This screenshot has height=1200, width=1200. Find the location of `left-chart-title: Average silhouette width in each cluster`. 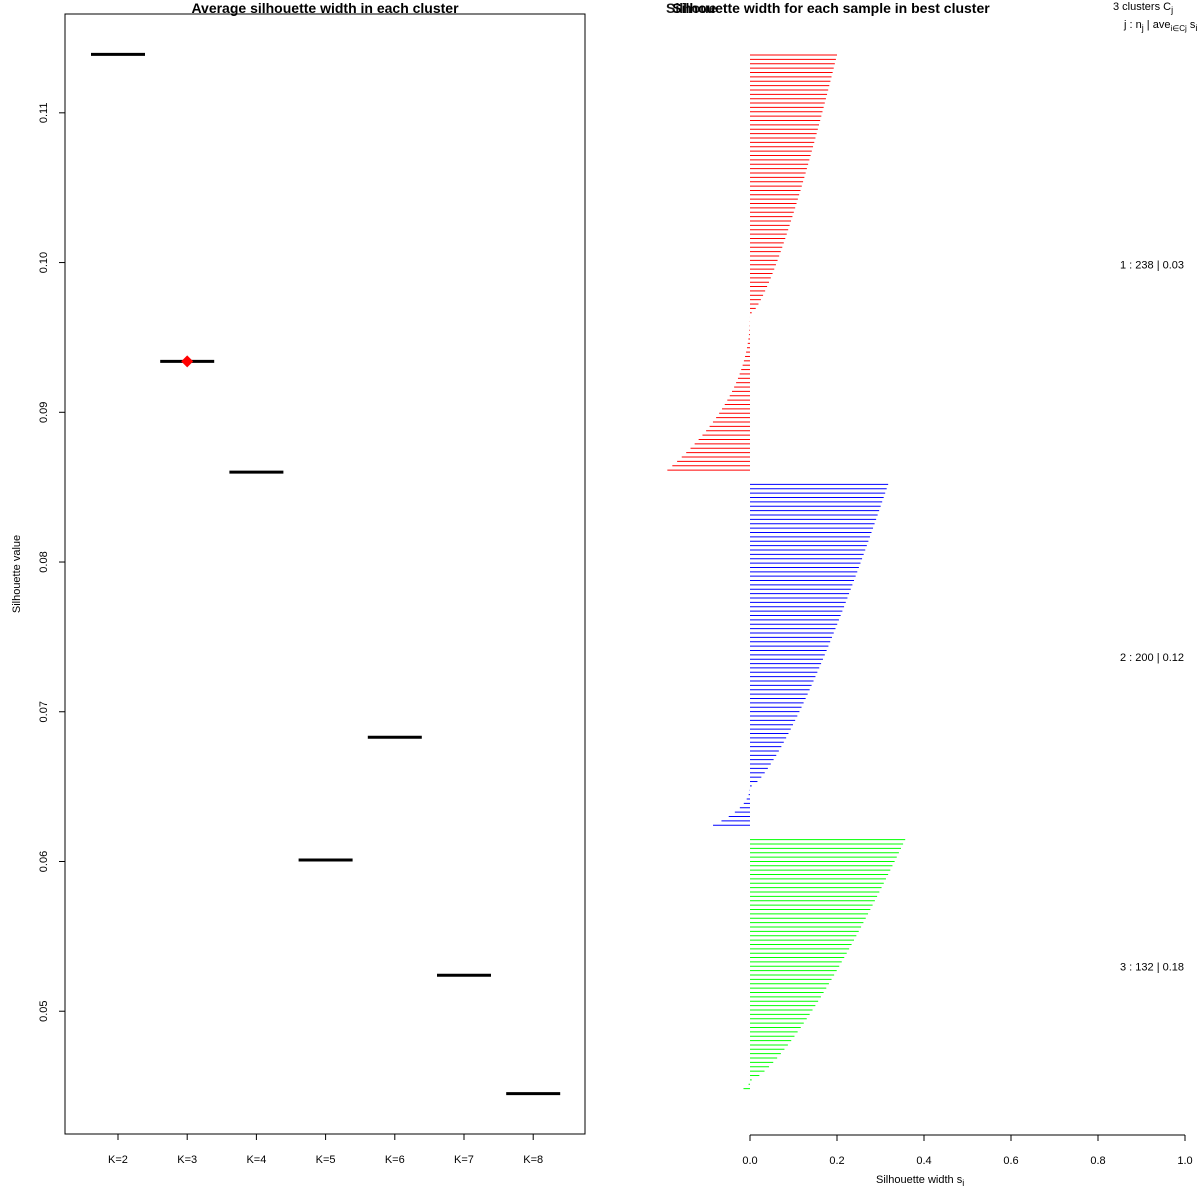

left-chart-title: Average silhouette width in each cluster is located at coordinates (325, 8).